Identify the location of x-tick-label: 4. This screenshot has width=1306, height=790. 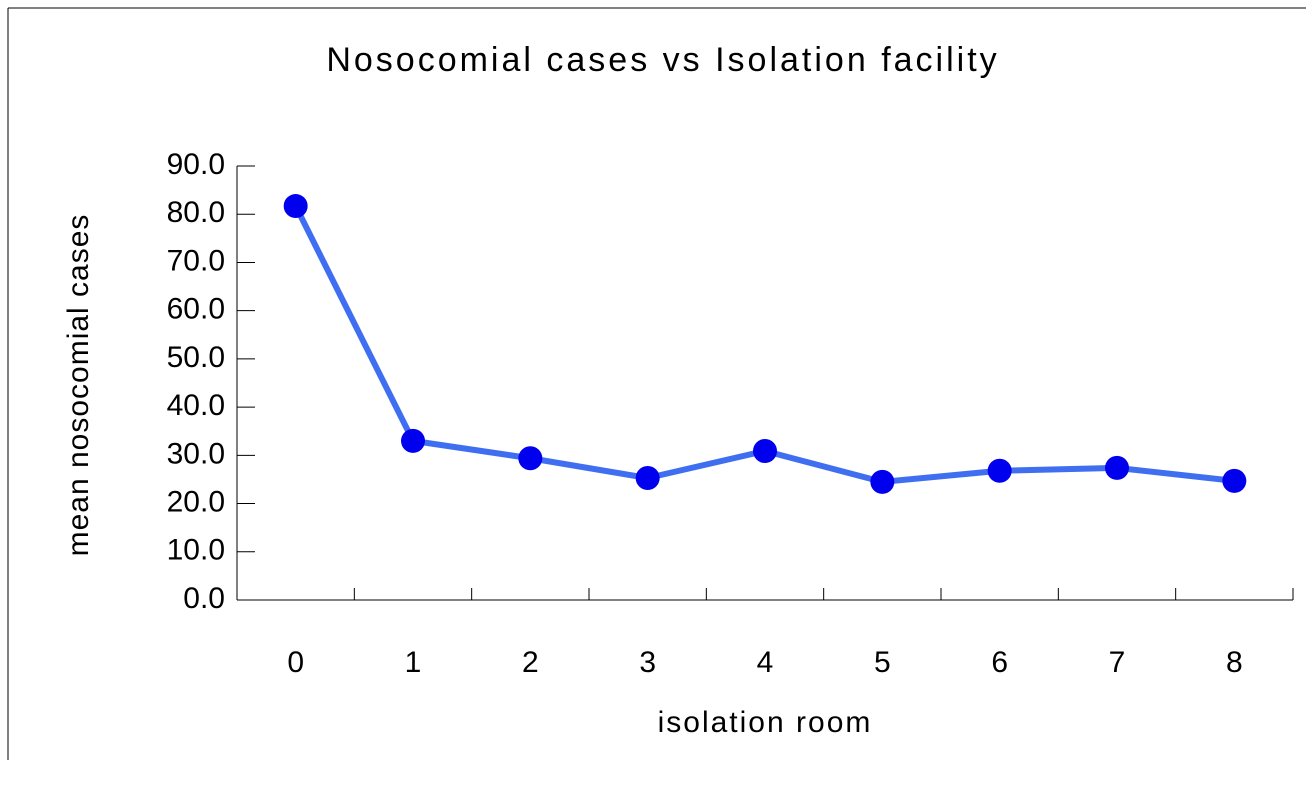
(765, 662).